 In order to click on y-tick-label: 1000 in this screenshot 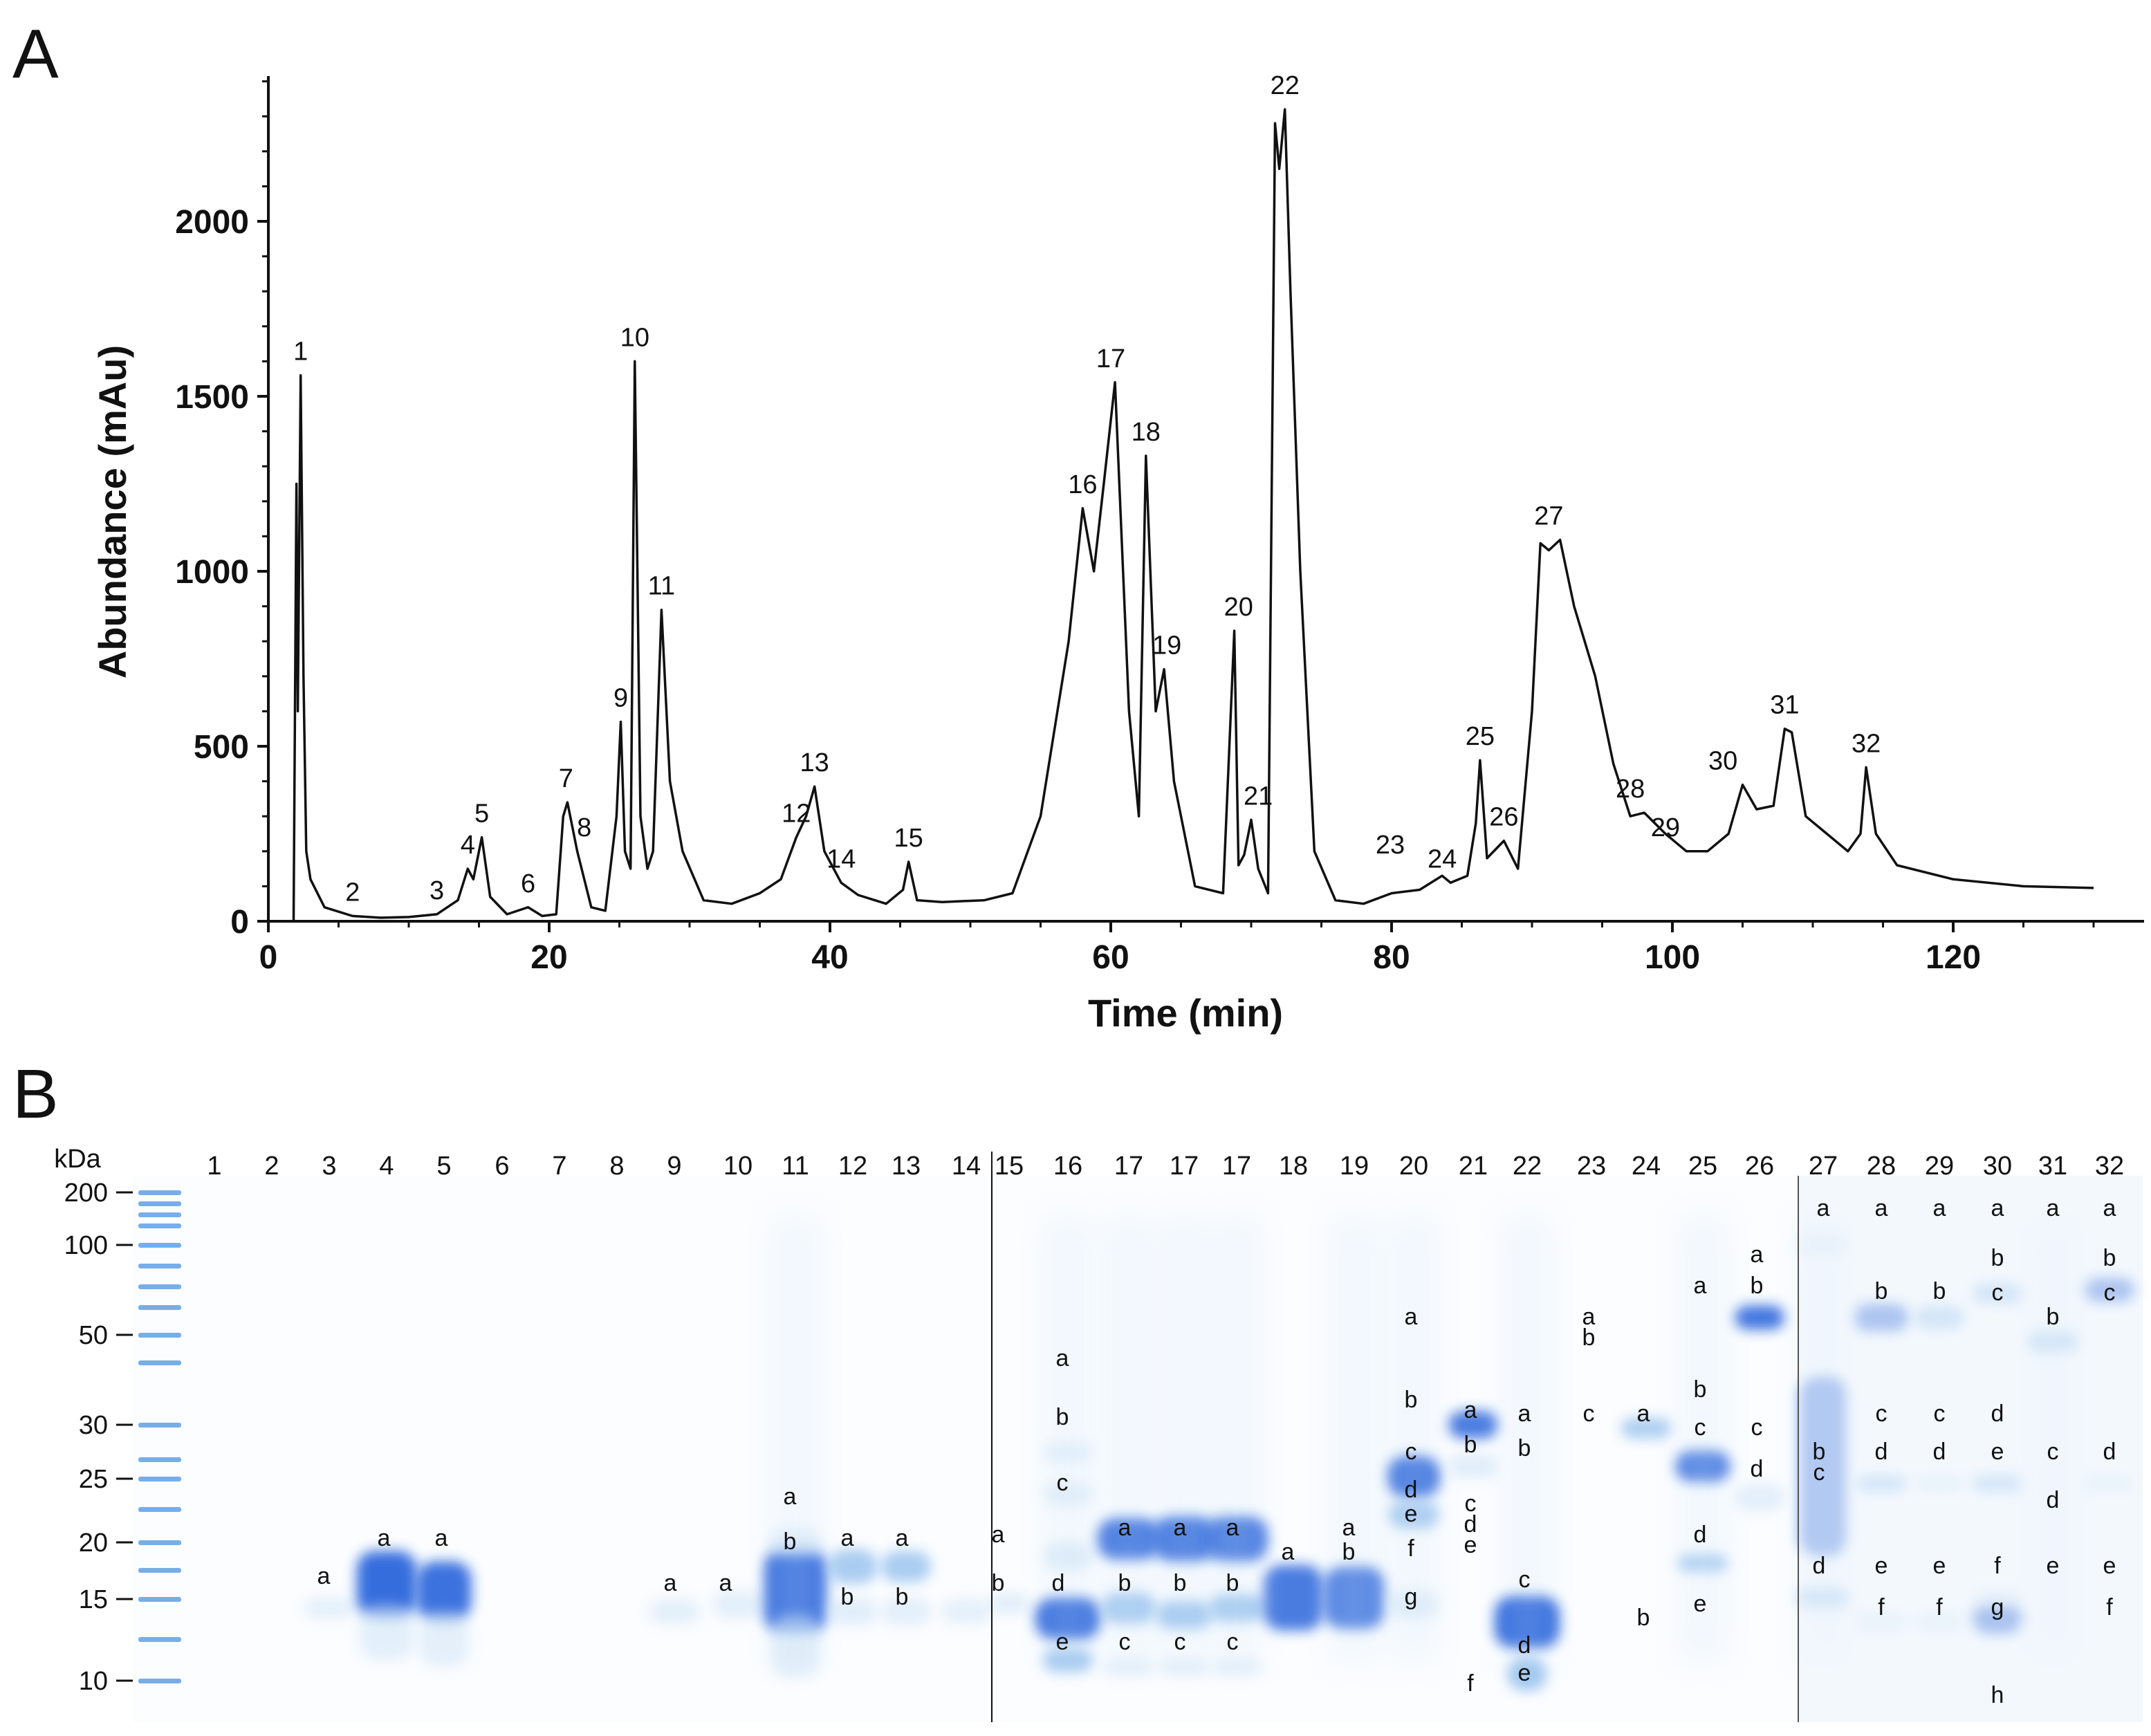, I will do `click(212, 572)`.